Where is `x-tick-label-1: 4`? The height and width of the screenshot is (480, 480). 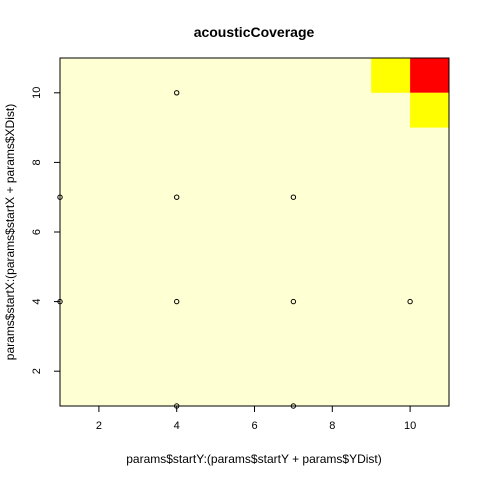
x-tick-label-1: 4 is located at coordinates (177, 426).